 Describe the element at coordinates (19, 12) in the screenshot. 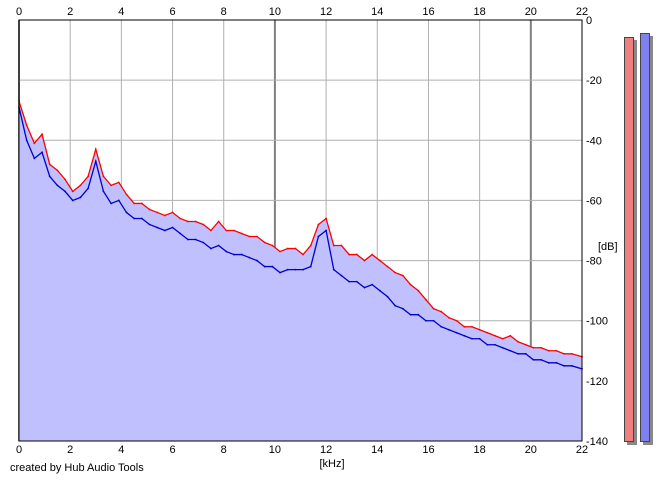

I see `x-tick-label-top: 0` at that location.